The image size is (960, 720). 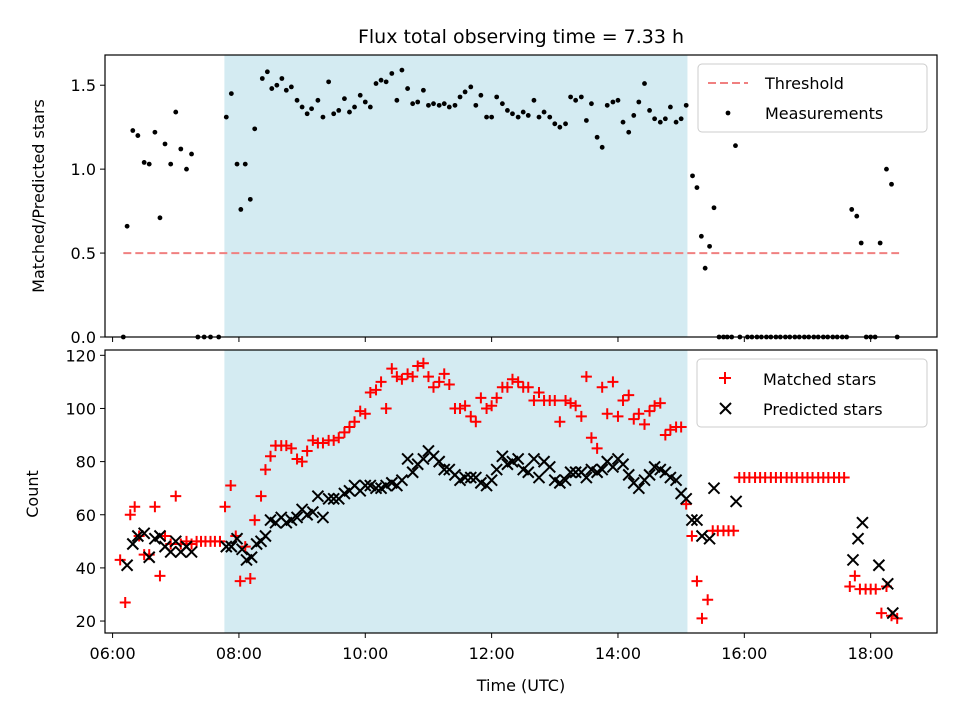 What do you see at coordinates (744, 653) in the screenshot?
I see `x-tick-label: 16:00` at bounding box center [744, 653].